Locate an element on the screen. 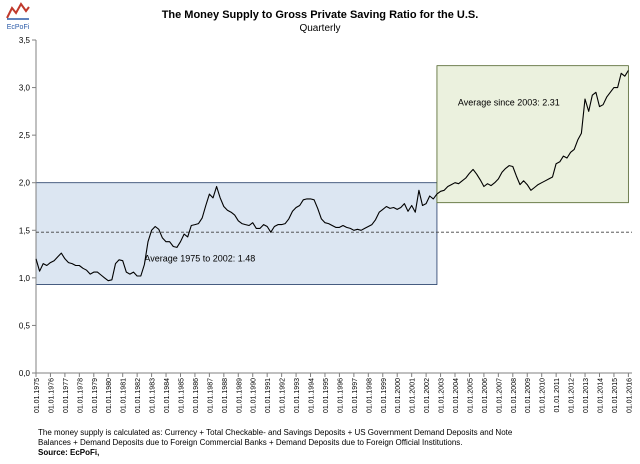 This screenshot has width=640, height=464. x-tick-label: 01.01.2002 is located at coordinates (427, 395).